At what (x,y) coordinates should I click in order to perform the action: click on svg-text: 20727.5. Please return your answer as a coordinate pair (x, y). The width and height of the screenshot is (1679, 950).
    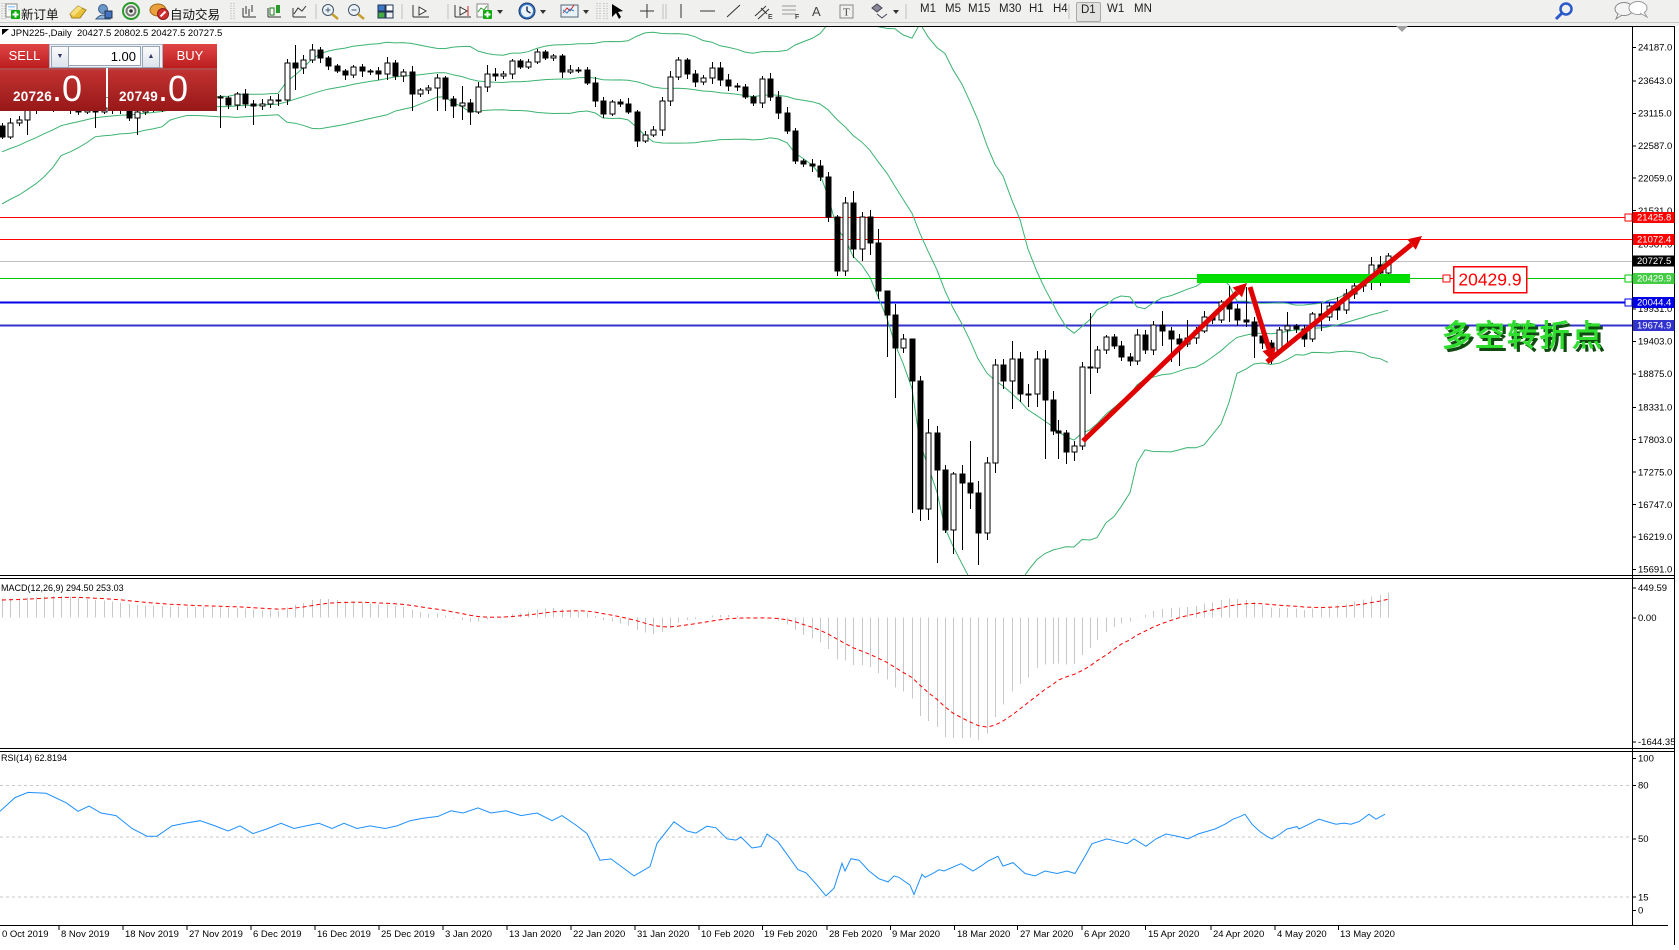
    Looking at the image, I should click on (1654, 261).